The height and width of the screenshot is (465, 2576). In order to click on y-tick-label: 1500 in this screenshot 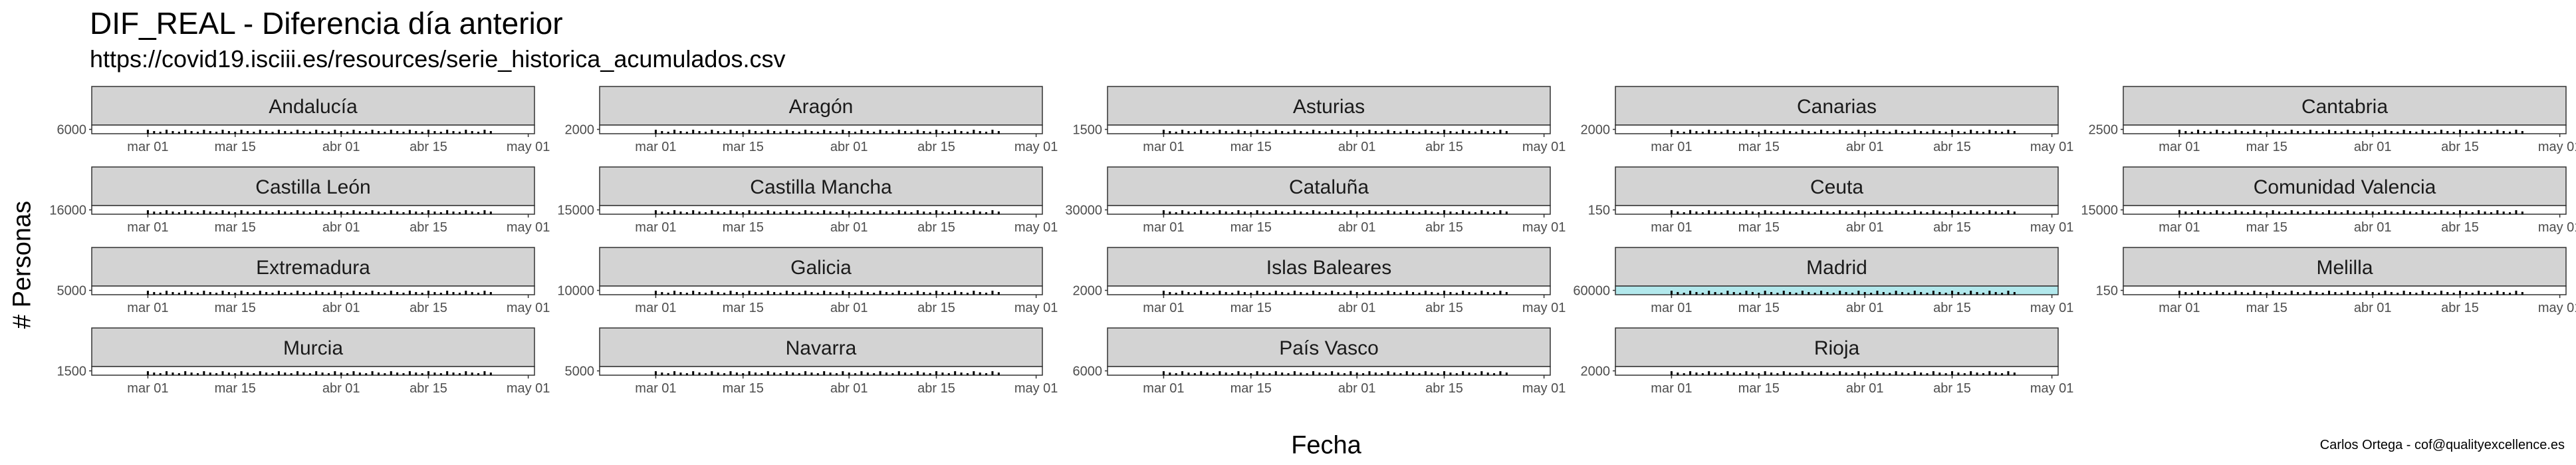, I will do `click(72, 372)`.